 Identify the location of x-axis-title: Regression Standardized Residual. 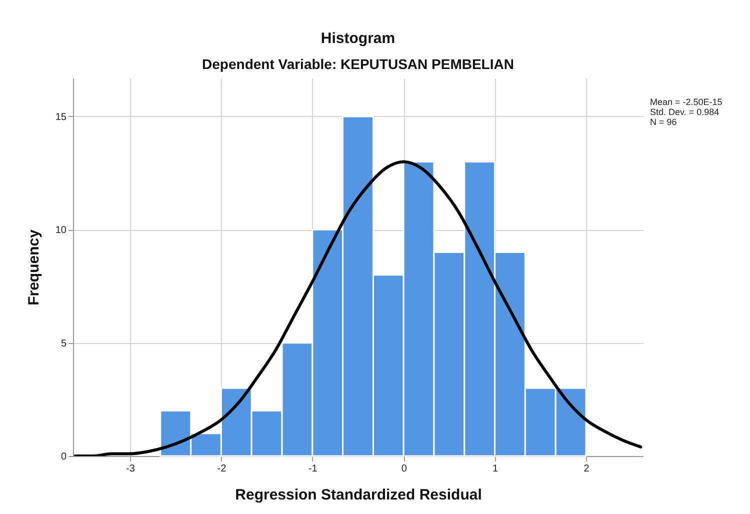
(358, 495).